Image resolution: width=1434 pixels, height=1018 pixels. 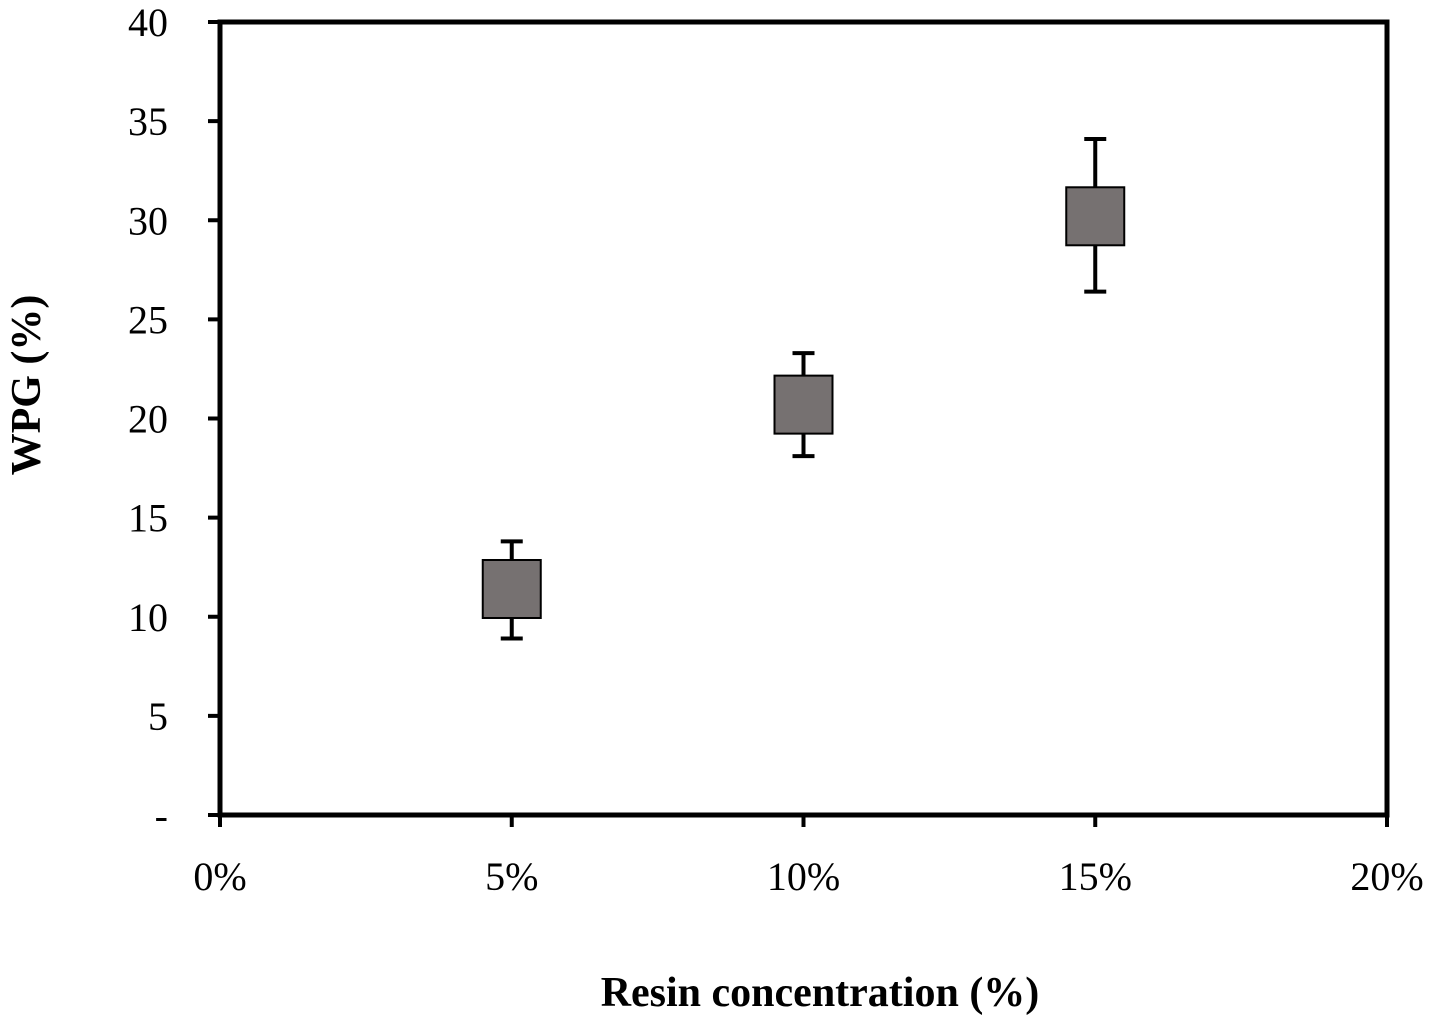 I want to click on y-tick-label: 25, so click(x=148, y=319).